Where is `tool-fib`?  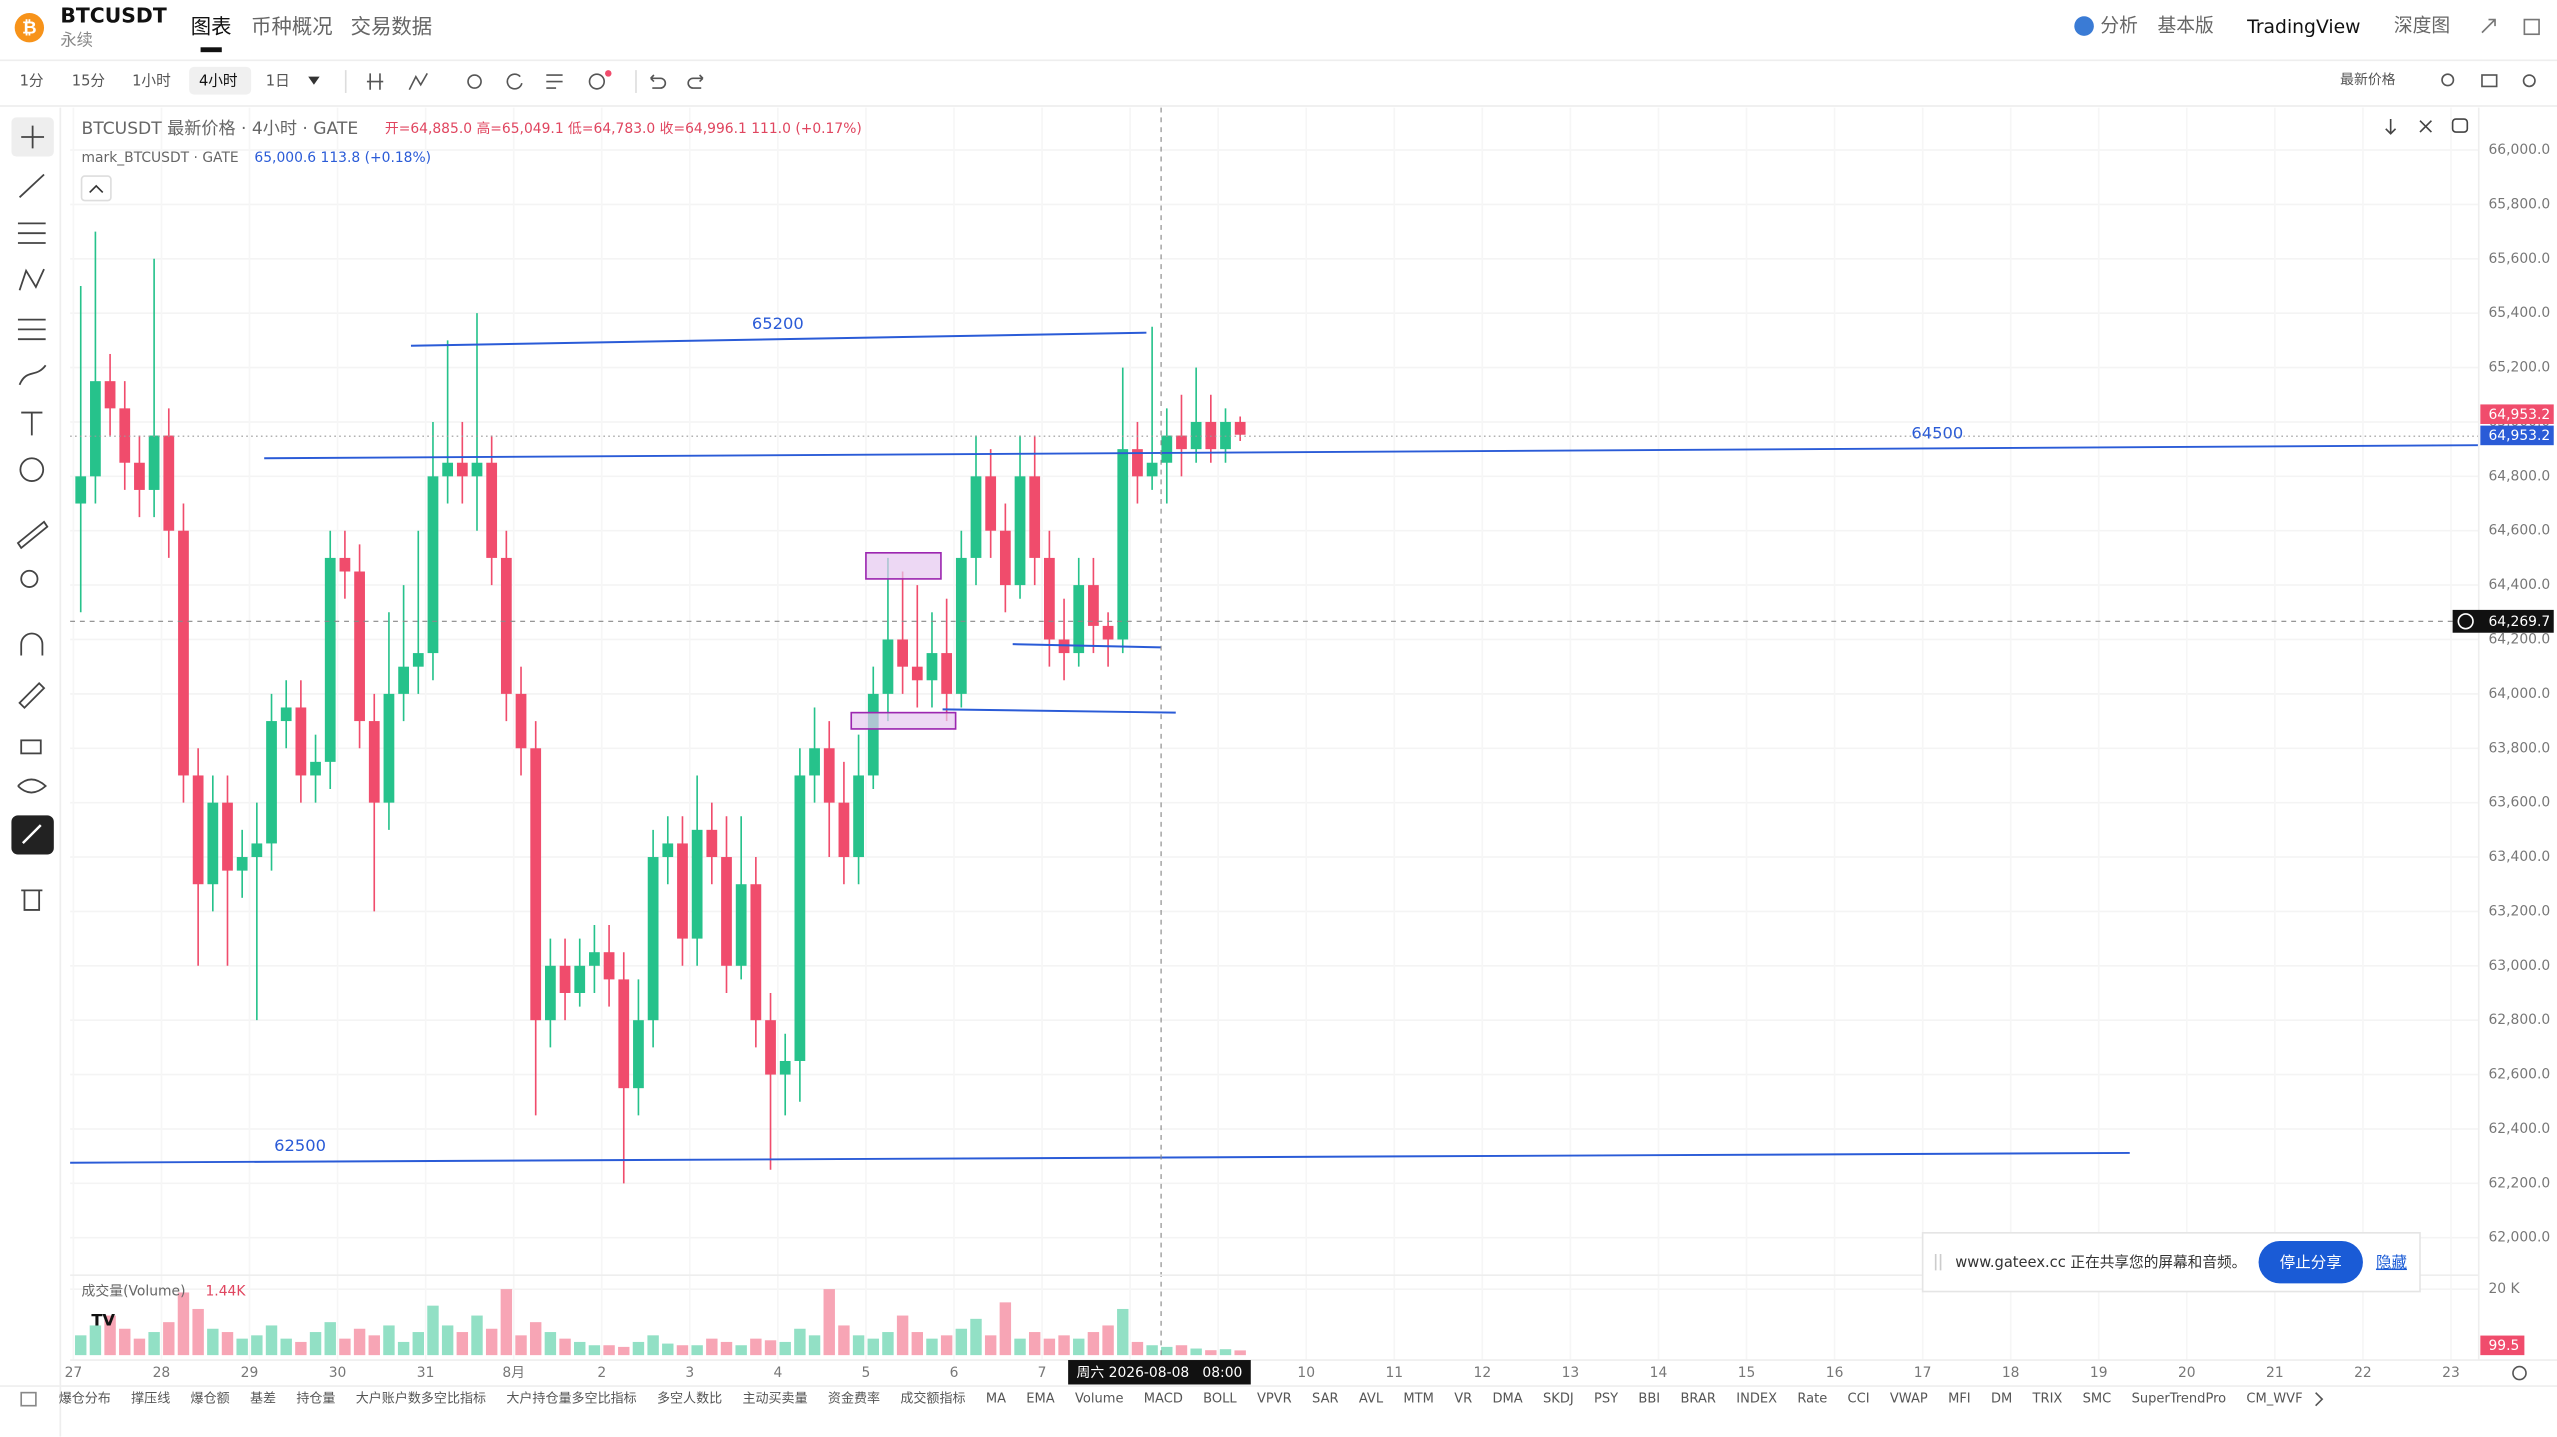 tool-fib is located at coordinates (31, 329).